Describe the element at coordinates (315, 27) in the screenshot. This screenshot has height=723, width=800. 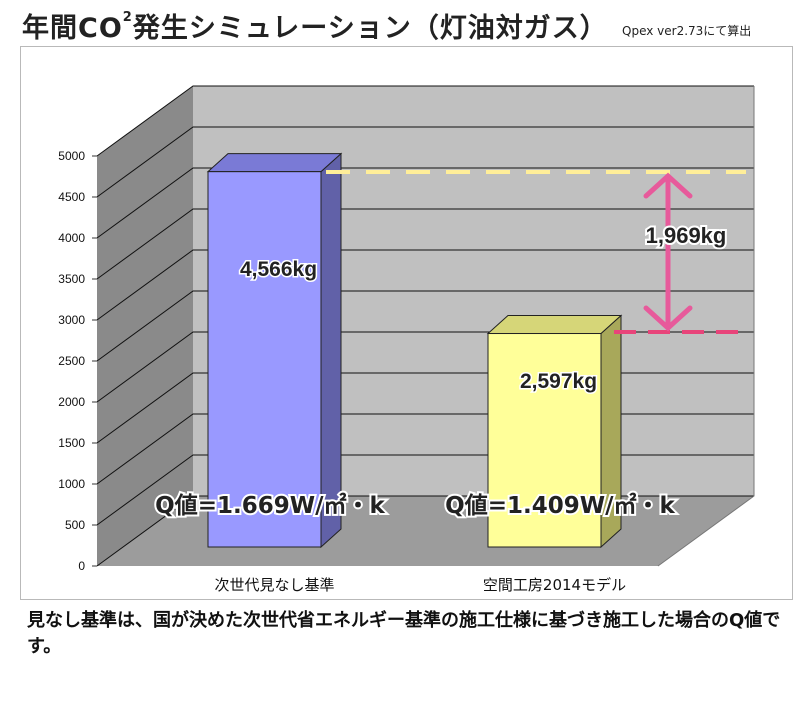
I see `chart-title: 年間CO2発生シミュレーション（灯油対ガス）` at that location.